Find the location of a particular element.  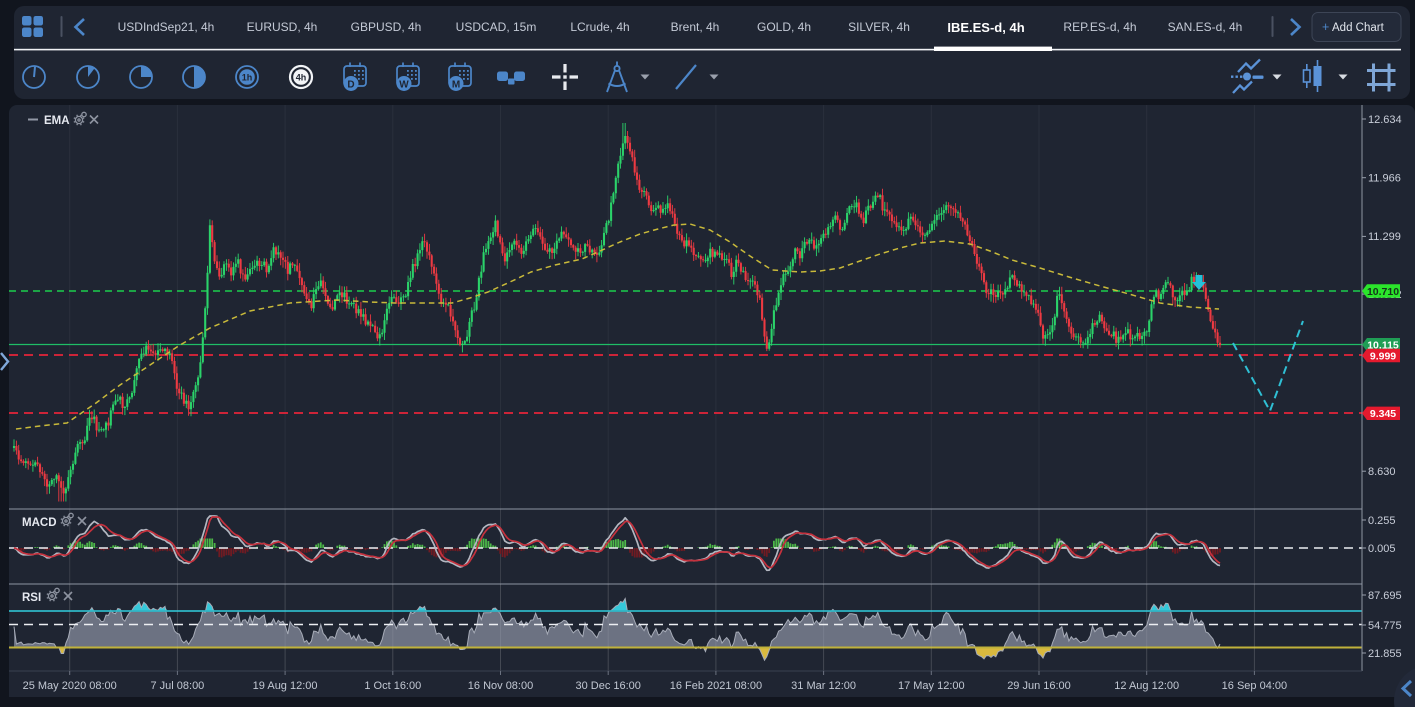

svg-text: 16 Sep 04:00 is located at coordinates (1254, 686).